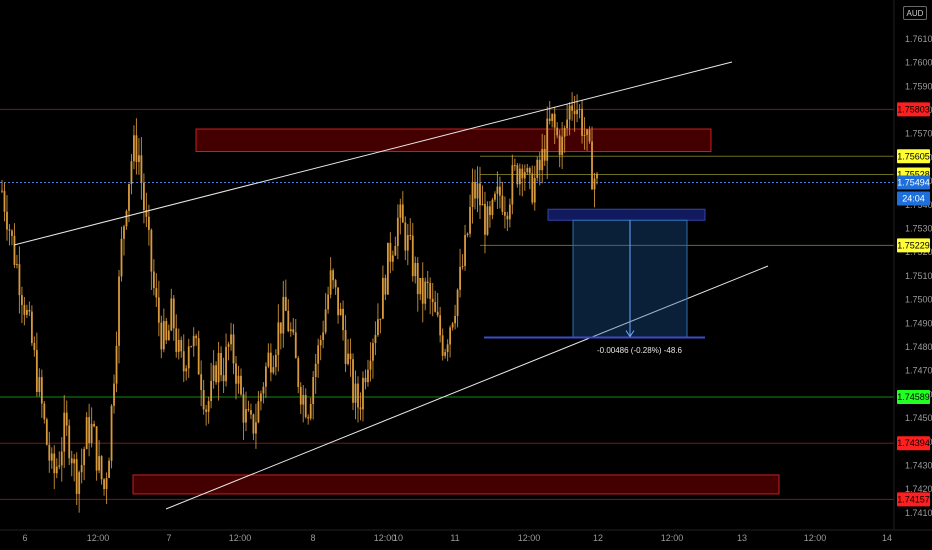  Describe the element at coordinates (639, 350) in the screenshot. I see `measurement-label: -0.00486 (-0.28%) -48.6` at that location.